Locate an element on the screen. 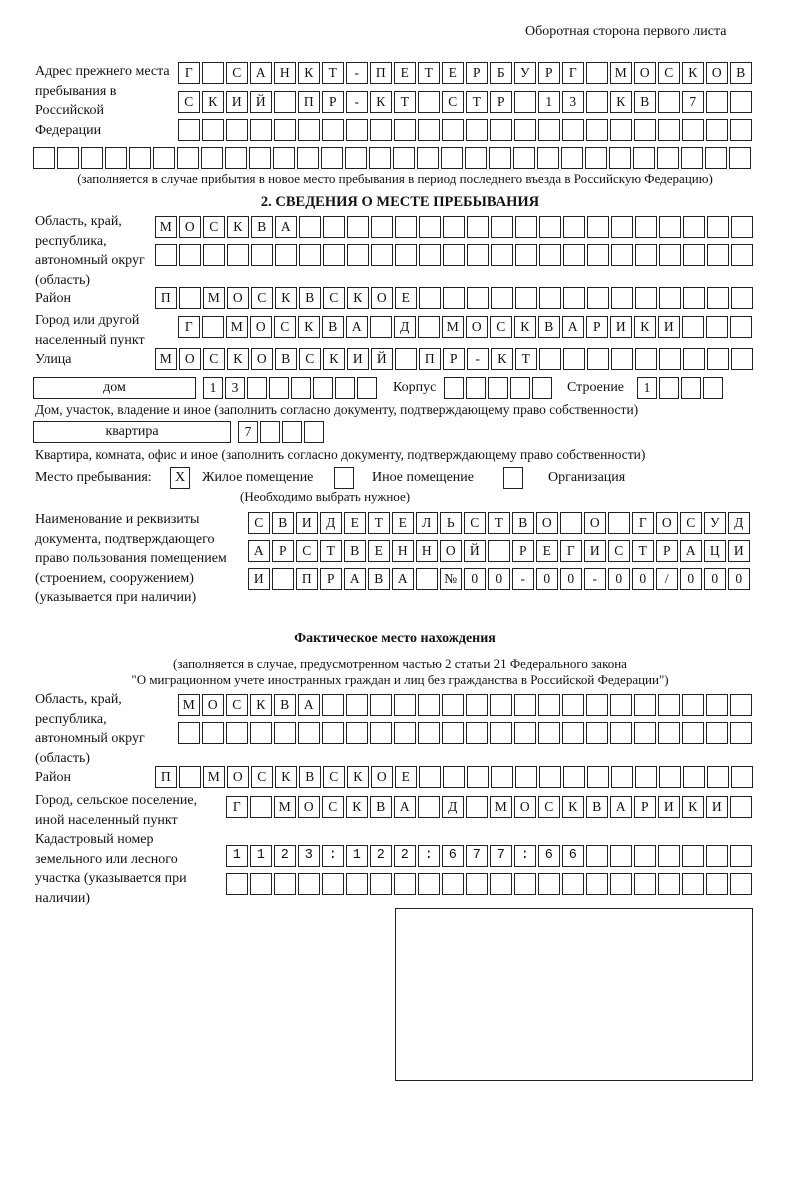 The image size is (800, 1180). apt-number-row: 7 is located at coordinates (282, 433).